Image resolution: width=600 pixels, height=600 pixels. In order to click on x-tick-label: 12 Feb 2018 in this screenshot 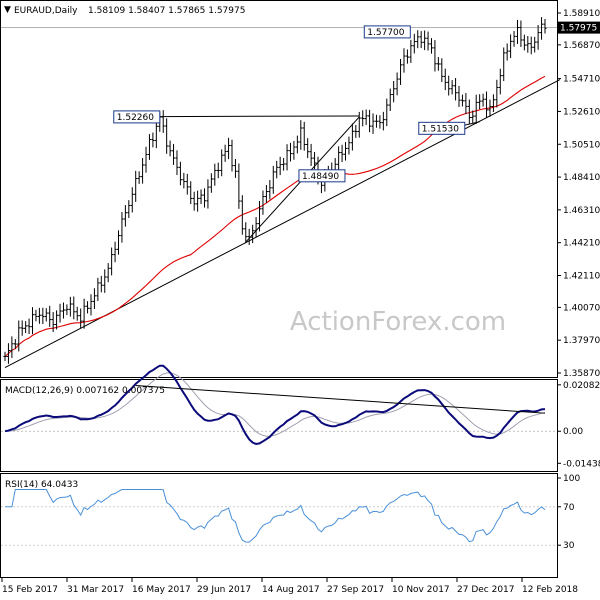, I will do `click(550, 590)`.